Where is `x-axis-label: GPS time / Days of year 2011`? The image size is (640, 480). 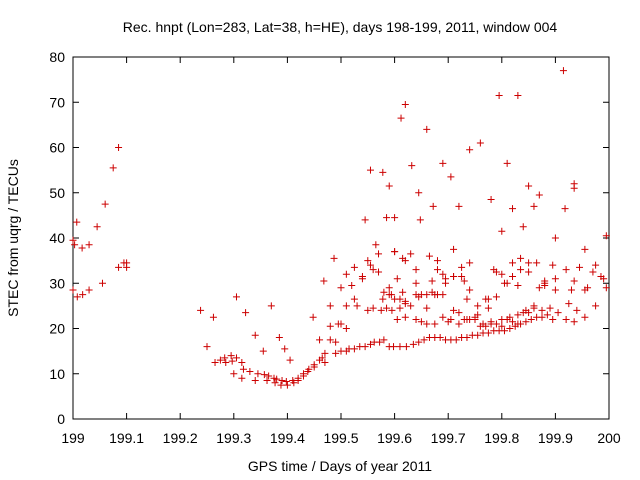
x-axis-label: GPS time / Days of year 2011 is located at coordinates (340, 466).